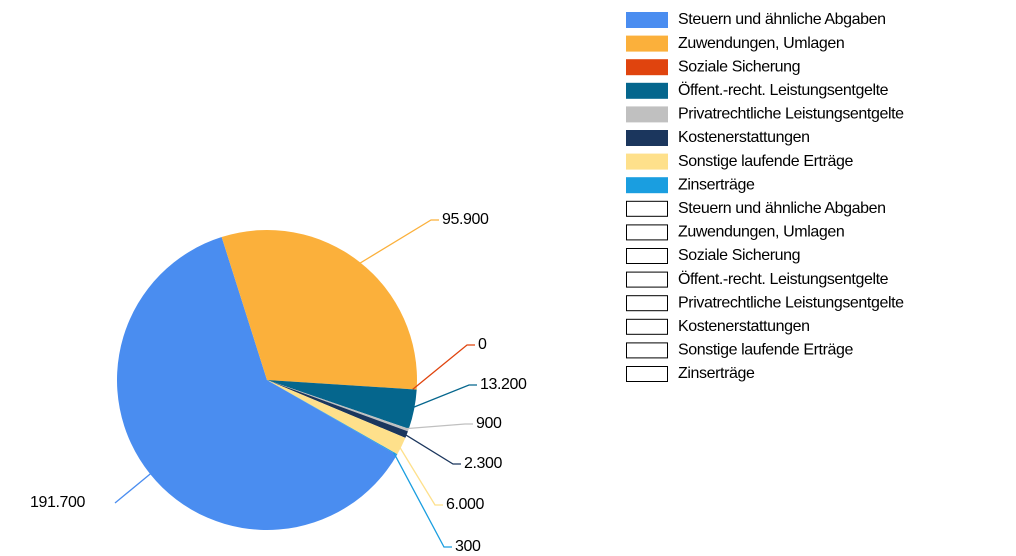  I want to click on data-label: 2.300, so click(483, 463).